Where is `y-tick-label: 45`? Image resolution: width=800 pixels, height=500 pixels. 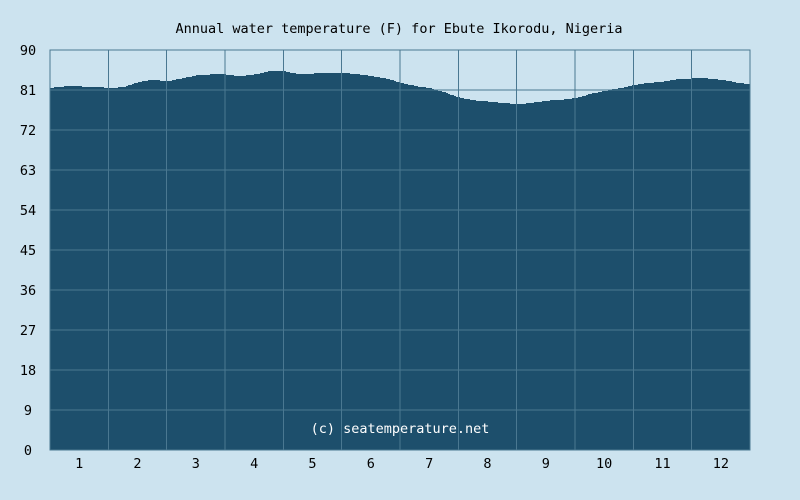
y-tick-label: 45 is located at coordinates (28, 251).